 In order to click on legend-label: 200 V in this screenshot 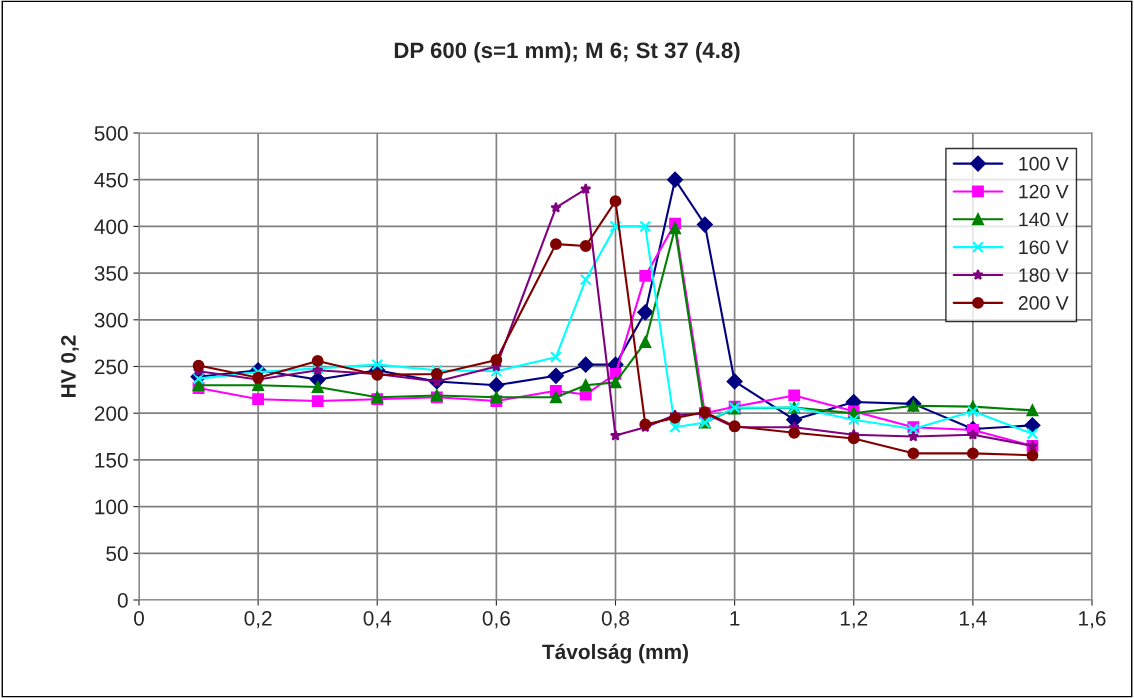, I will do `click(1043, 303)`.